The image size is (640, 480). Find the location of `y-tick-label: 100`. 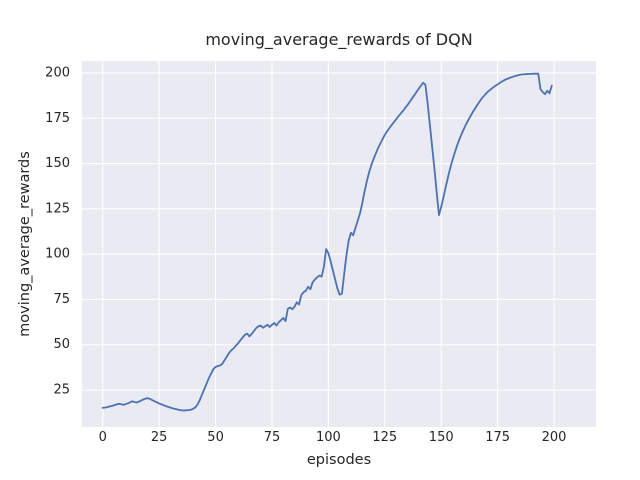

y-tick-label: 100 is located at coordinates (57, 254).